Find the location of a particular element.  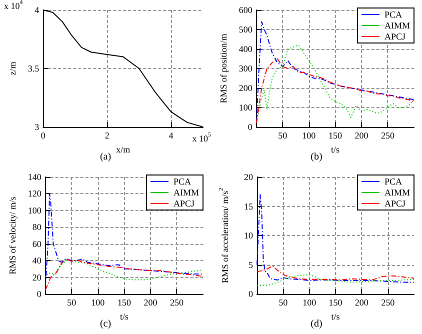

y-tick-label: 10 is located at coordinates (249, 235).